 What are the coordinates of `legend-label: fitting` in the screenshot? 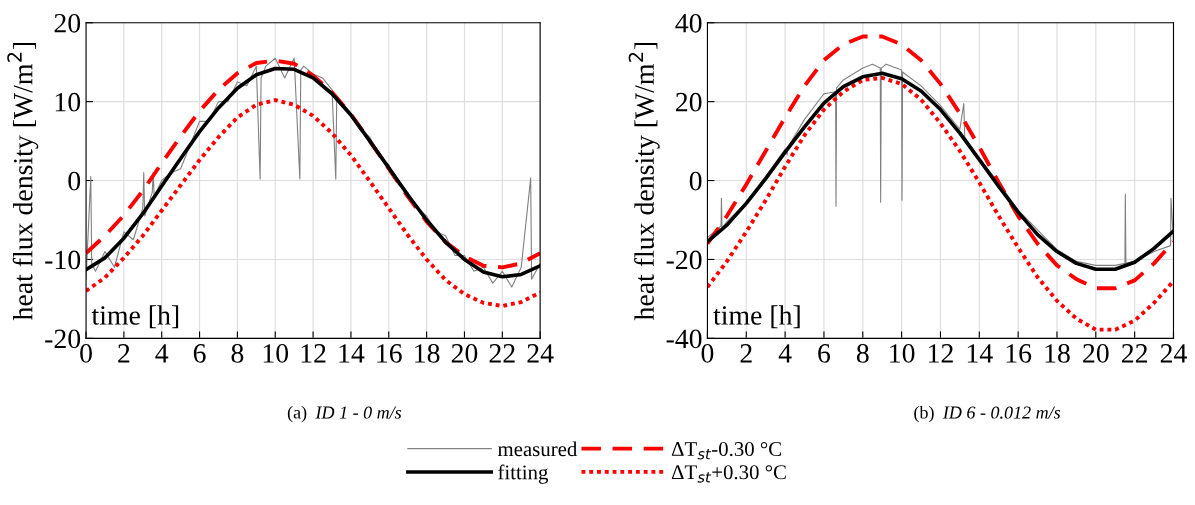 It's located at (523, 474).